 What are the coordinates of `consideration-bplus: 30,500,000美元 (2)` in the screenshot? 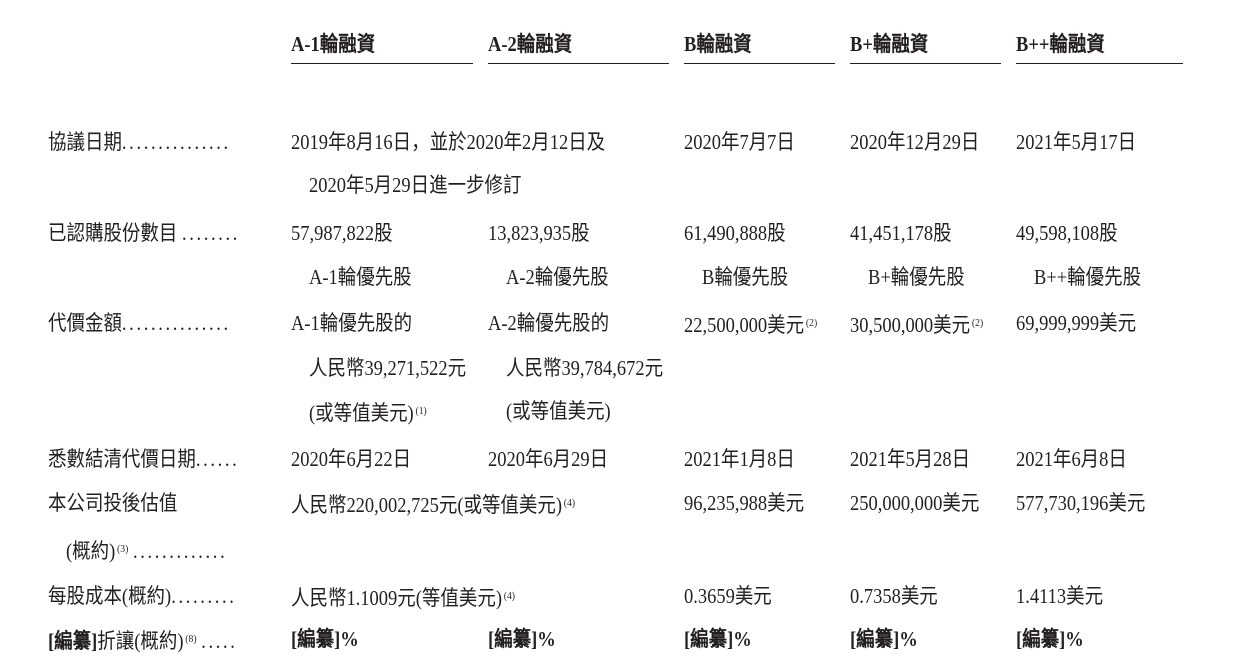 It's located at (917, 325).